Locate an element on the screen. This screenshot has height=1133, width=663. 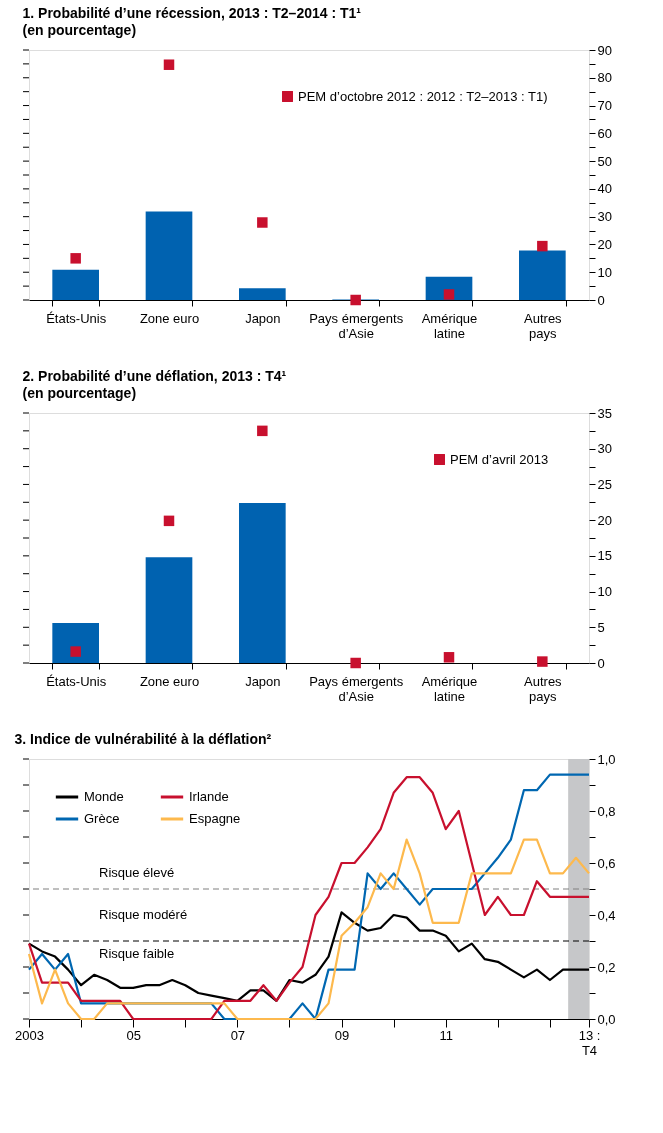
y-tick-label: 0,6 is located at coordinates (606, 863).